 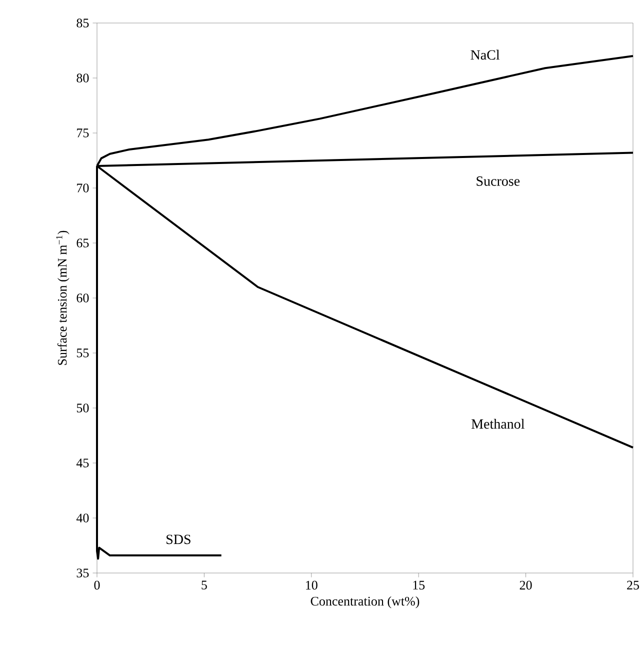 What do you see at coordinates (97, 585) in the screenshot?
I see `x-tick-label: 0` at bounding box center [97, 585].